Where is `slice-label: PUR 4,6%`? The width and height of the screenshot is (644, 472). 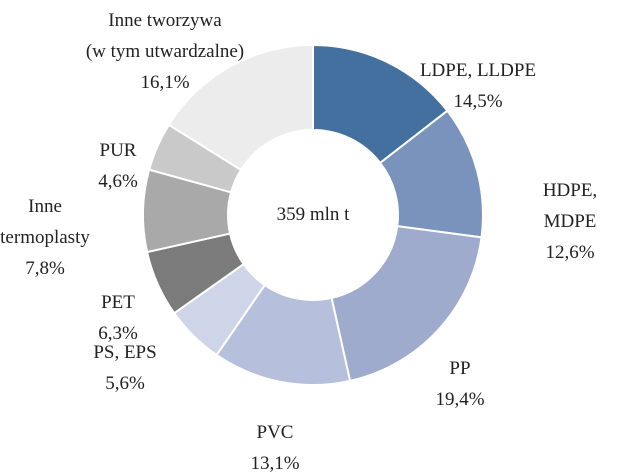
slice-label: PUR 4,6% is located at coordinates (118, 166).